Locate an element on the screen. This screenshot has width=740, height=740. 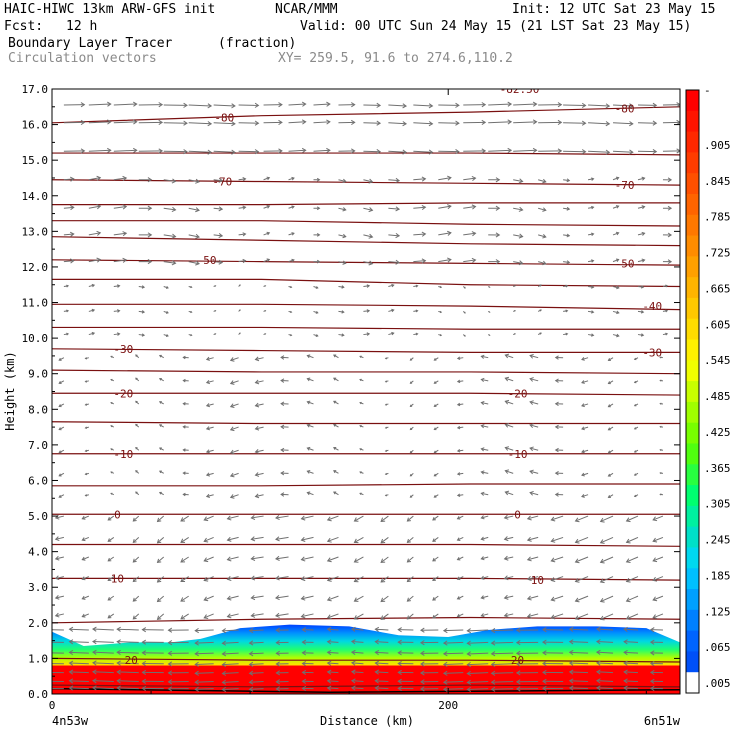
contour-label: -70 is located at coordinates (625, 185).